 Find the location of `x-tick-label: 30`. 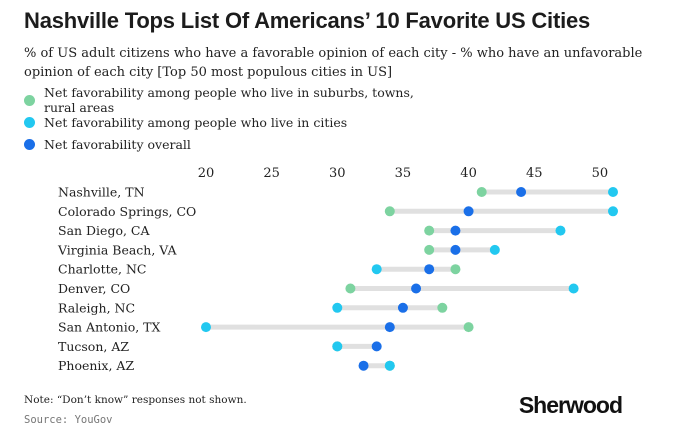

x-tick-label: 30 is located at coordinates (337, 173).